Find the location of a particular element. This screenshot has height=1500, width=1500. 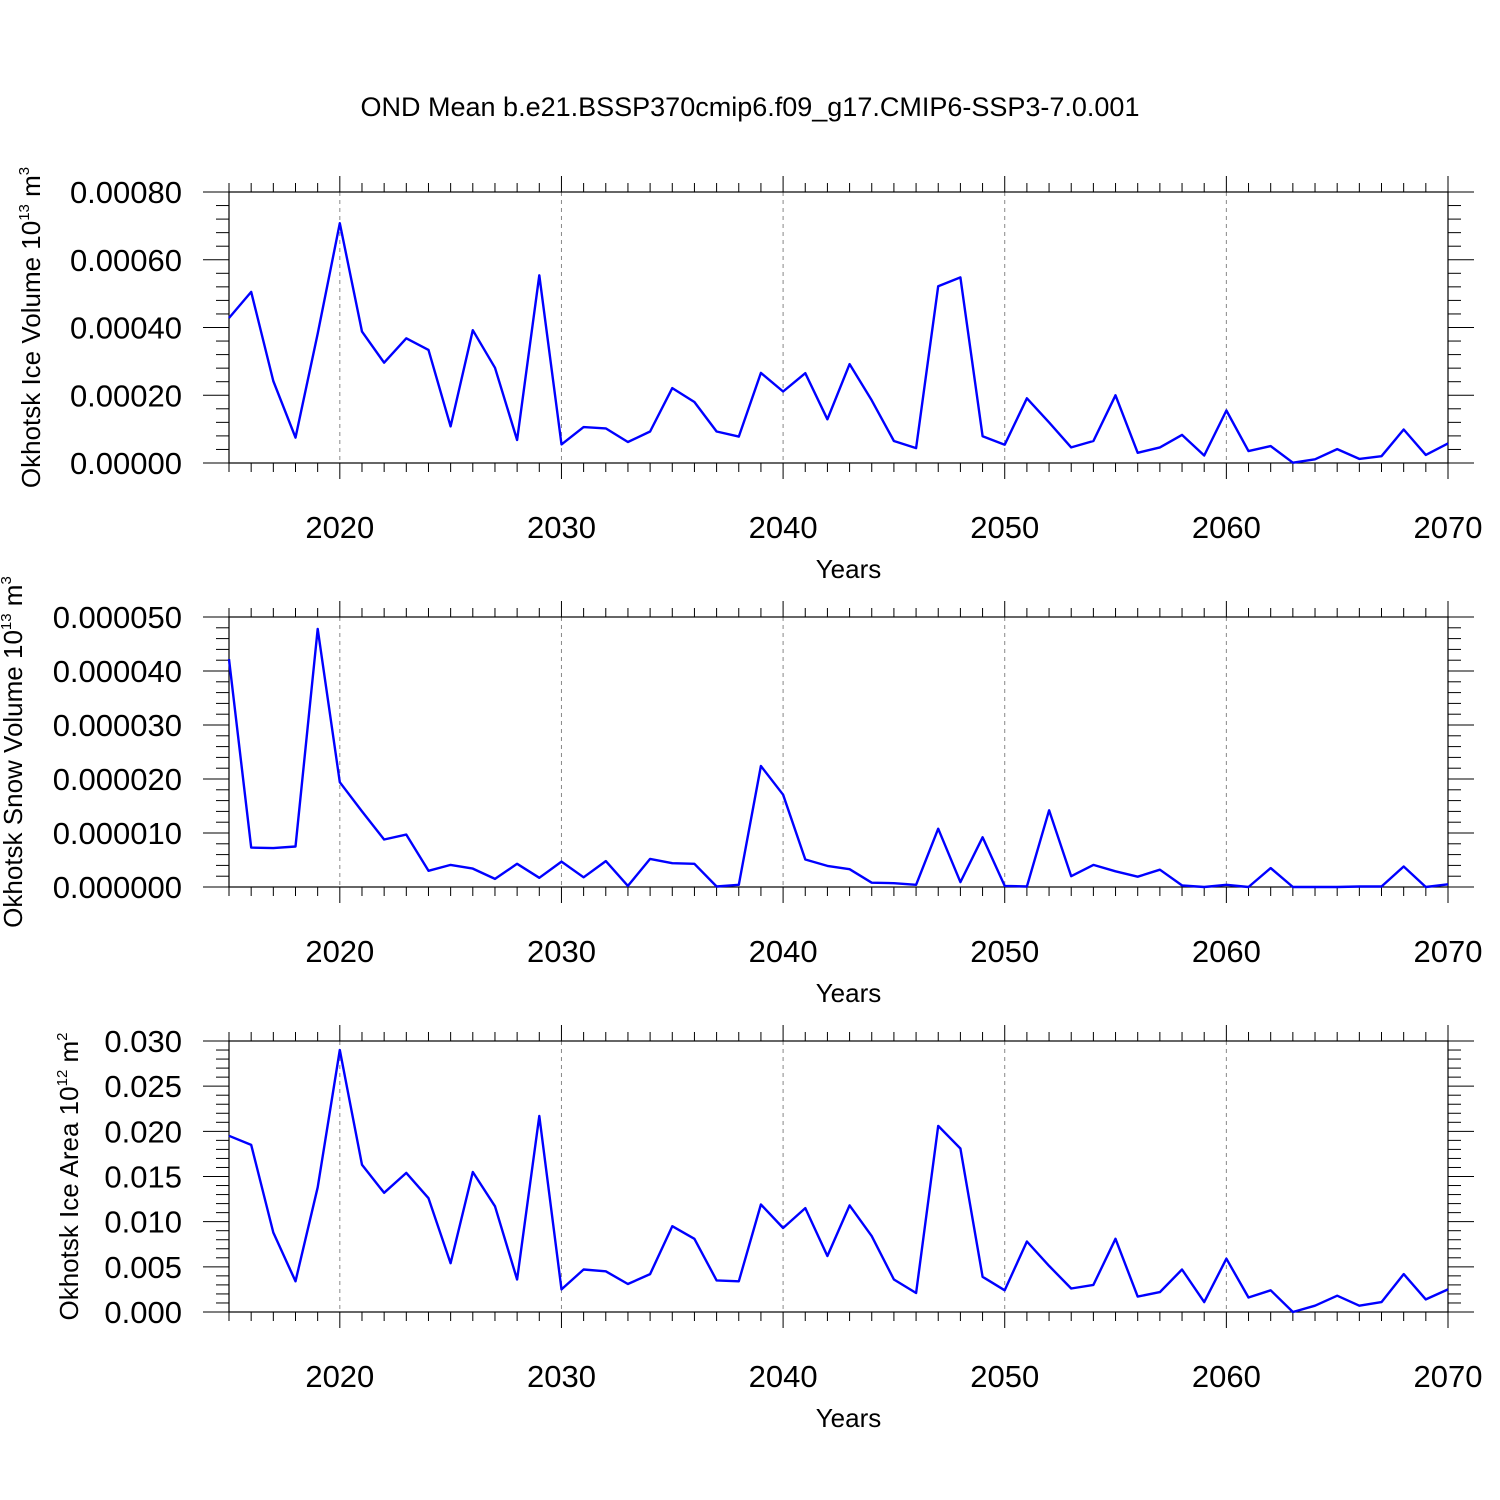

y-tick-label: 0.00060 is located at coordinates (126, 260).